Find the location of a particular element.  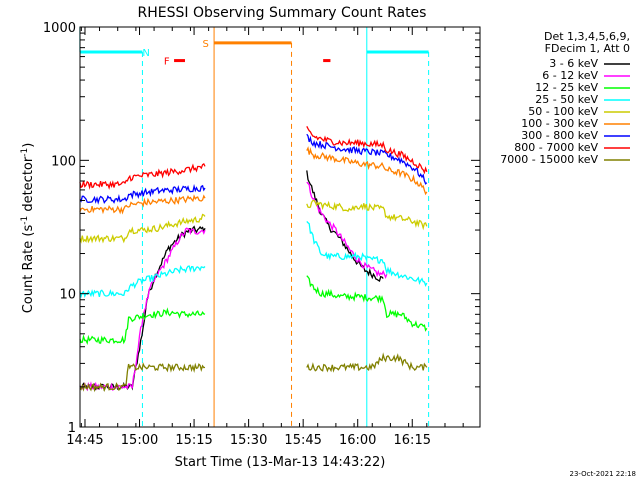

y-tick-label: 1000 is located at coordinates (59, 28).